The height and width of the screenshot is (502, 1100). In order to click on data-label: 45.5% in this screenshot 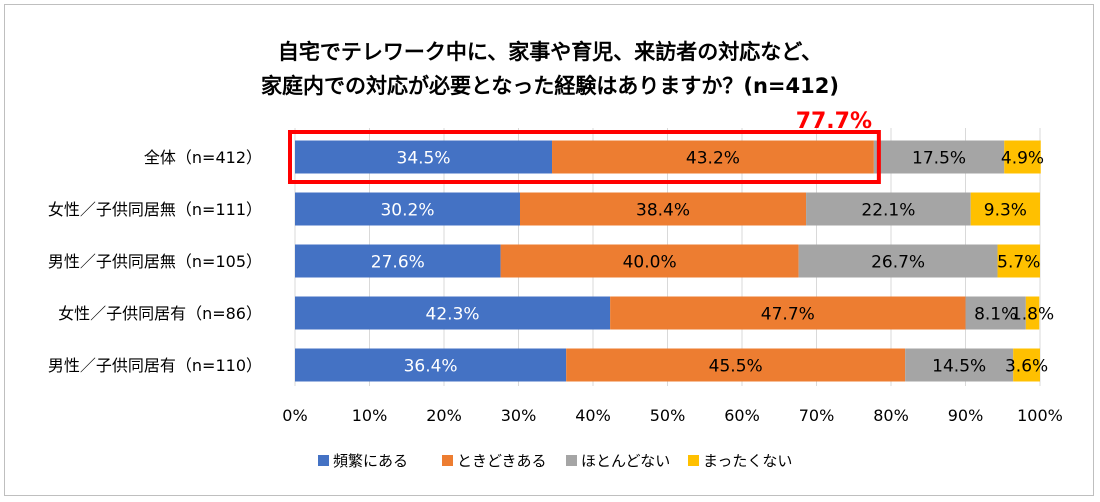, I will do `click(736, 367)`.